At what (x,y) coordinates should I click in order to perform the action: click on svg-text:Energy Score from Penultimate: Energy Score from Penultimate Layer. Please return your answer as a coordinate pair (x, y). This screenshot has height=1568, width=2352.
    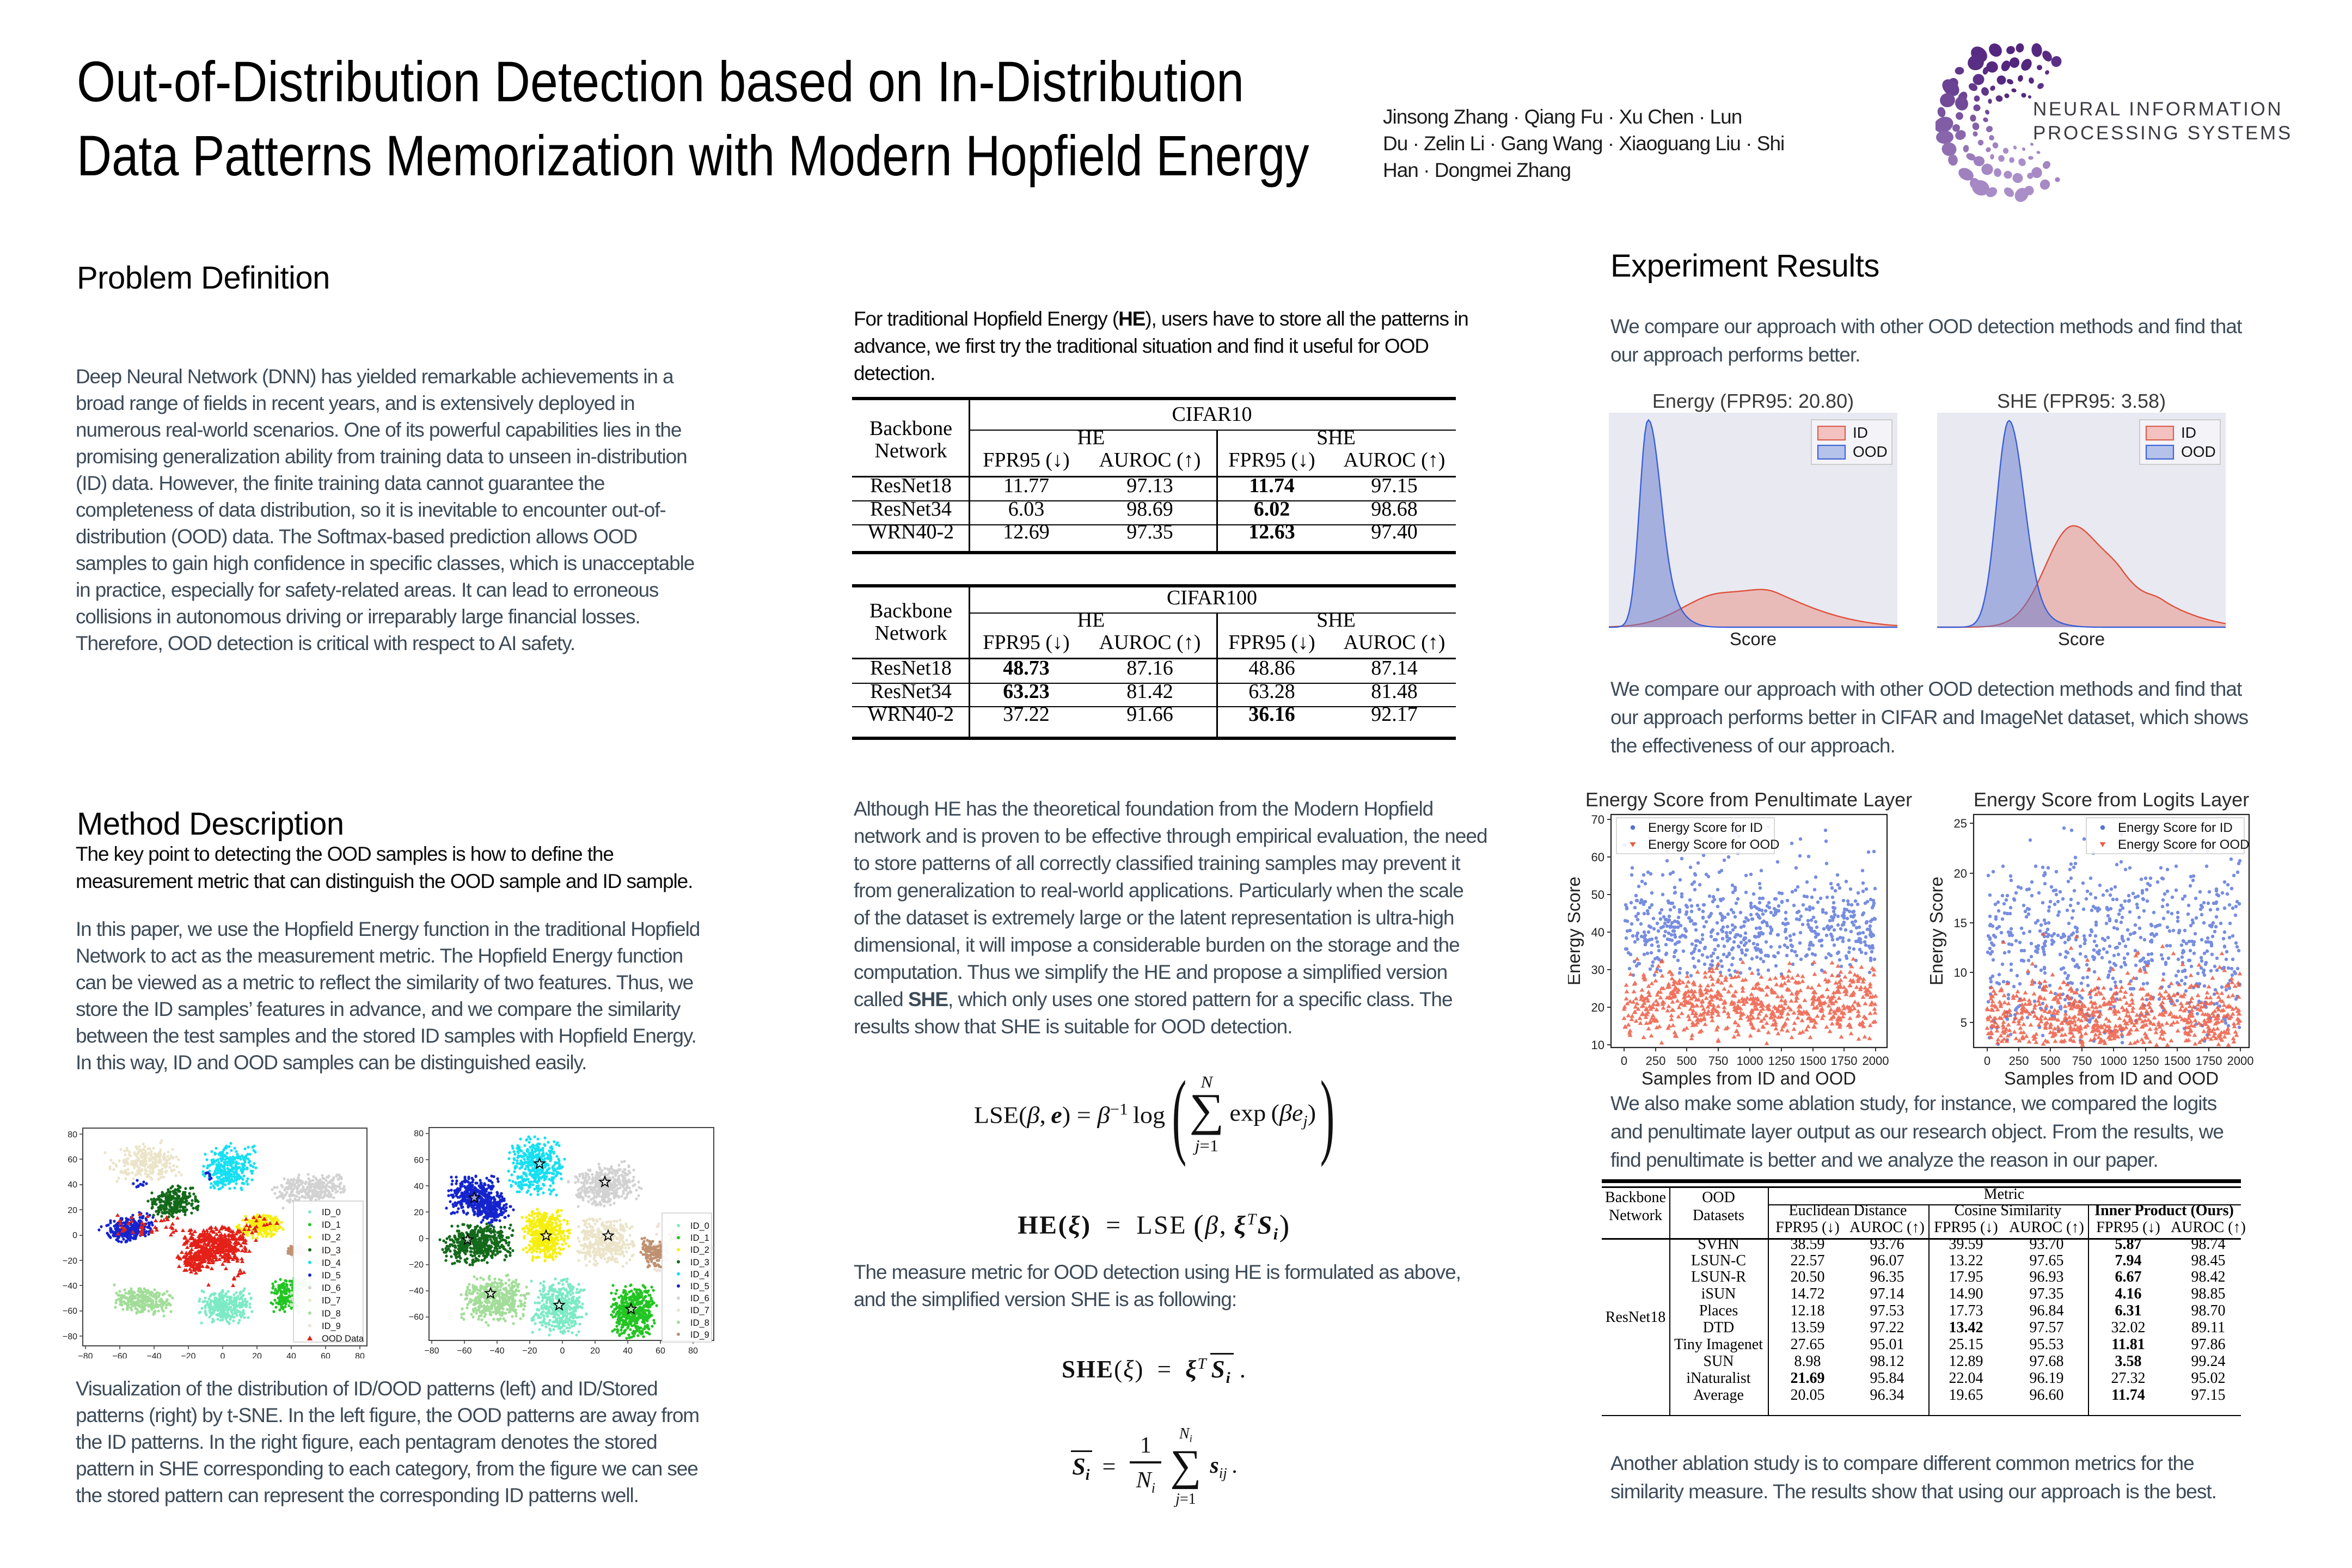
    Looking at the image, I should click on (1748, 799).